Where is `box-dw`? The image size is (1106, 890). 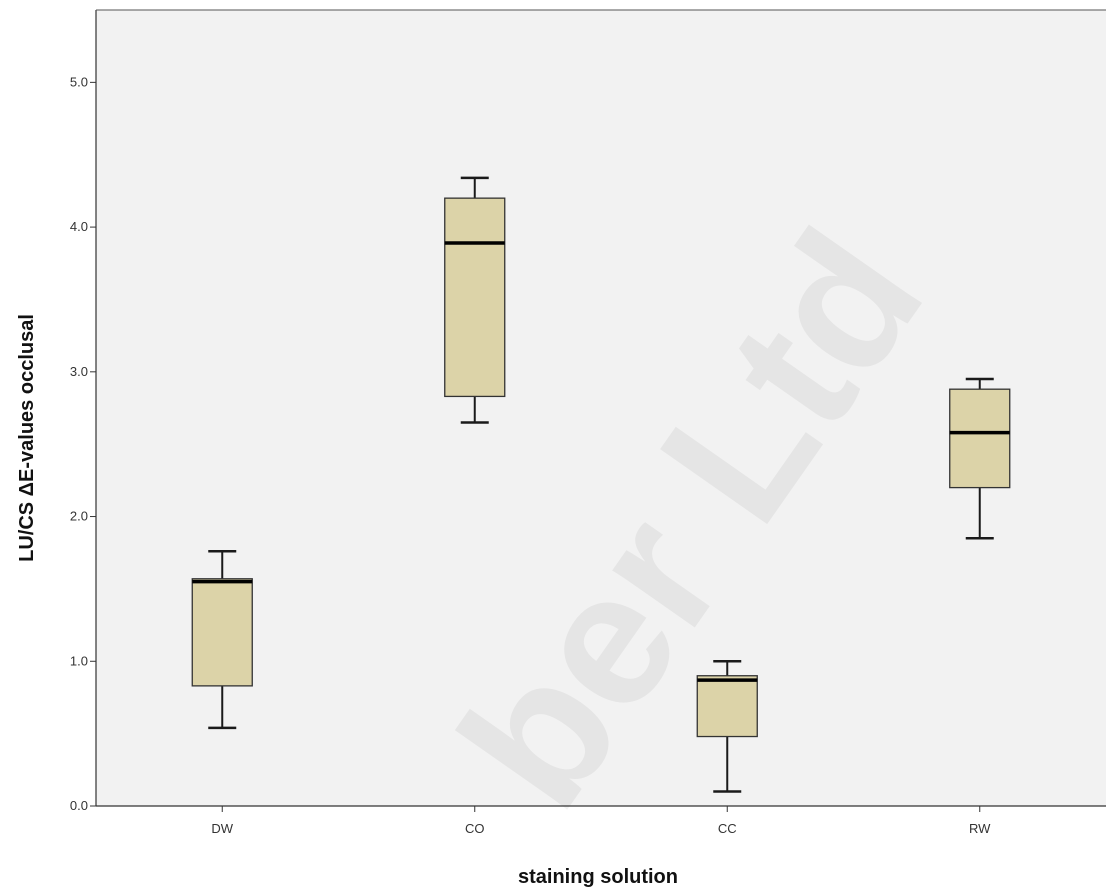
box-dw is located at coordinates (222, 640).